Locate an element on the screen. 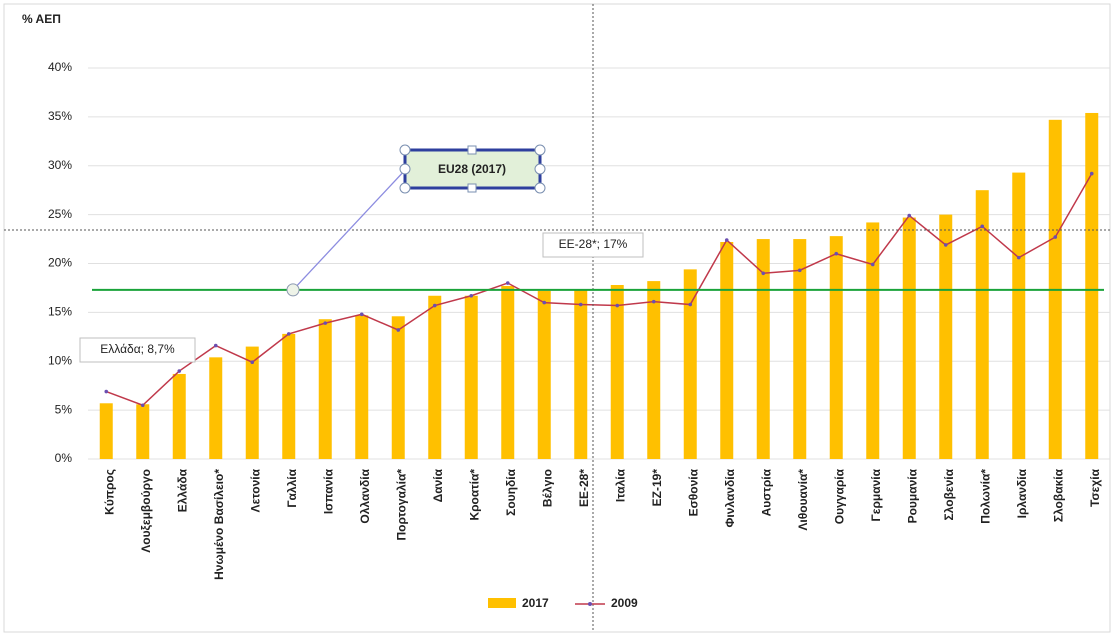 This screenshot has width=1115, height=637. x-tick-label: Εσθονία is located at coordinates (693, 492).